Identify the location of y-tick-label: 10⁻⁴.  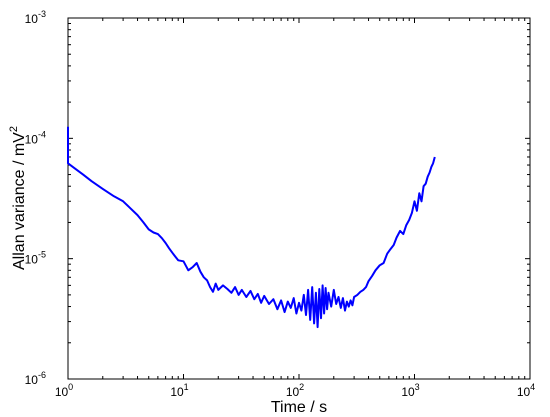
(35, 137).